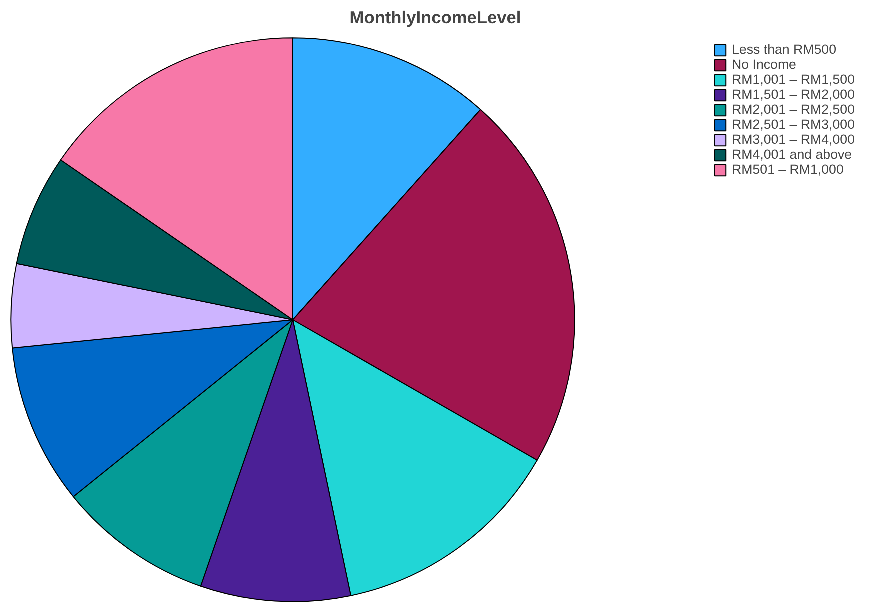 The height and width of the screenshot is (615, 872). I want to click on legend-label: Less than RM500, so click(784, 49).